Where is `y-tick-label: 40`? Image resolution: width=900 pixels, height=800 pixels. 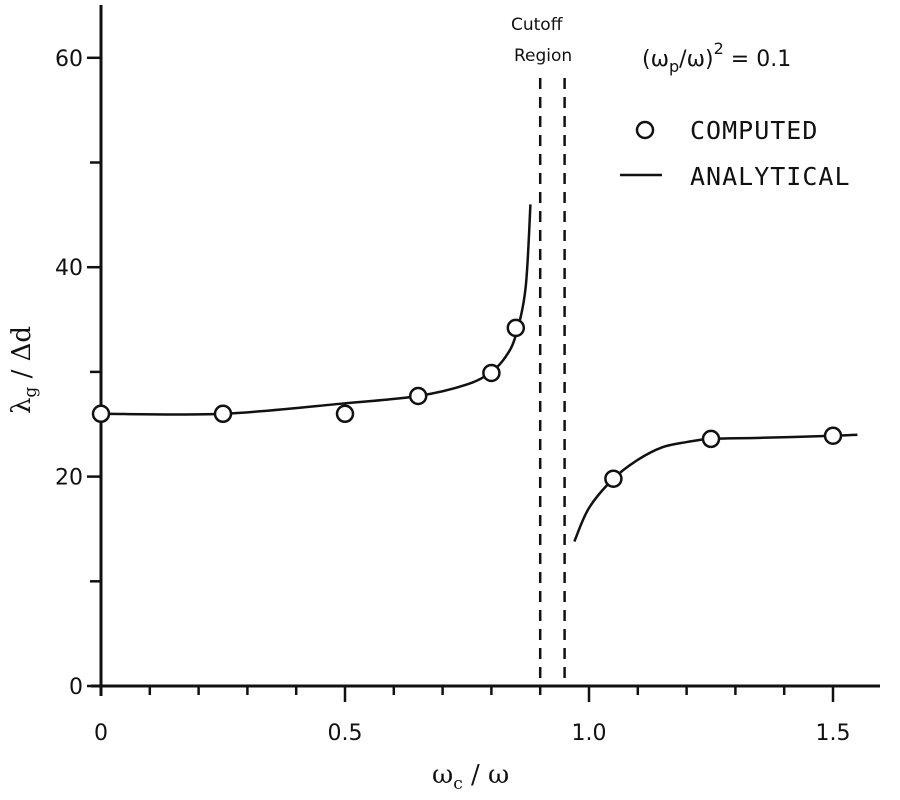 y-tick-label: 40 is located at coordinates (69, 268).